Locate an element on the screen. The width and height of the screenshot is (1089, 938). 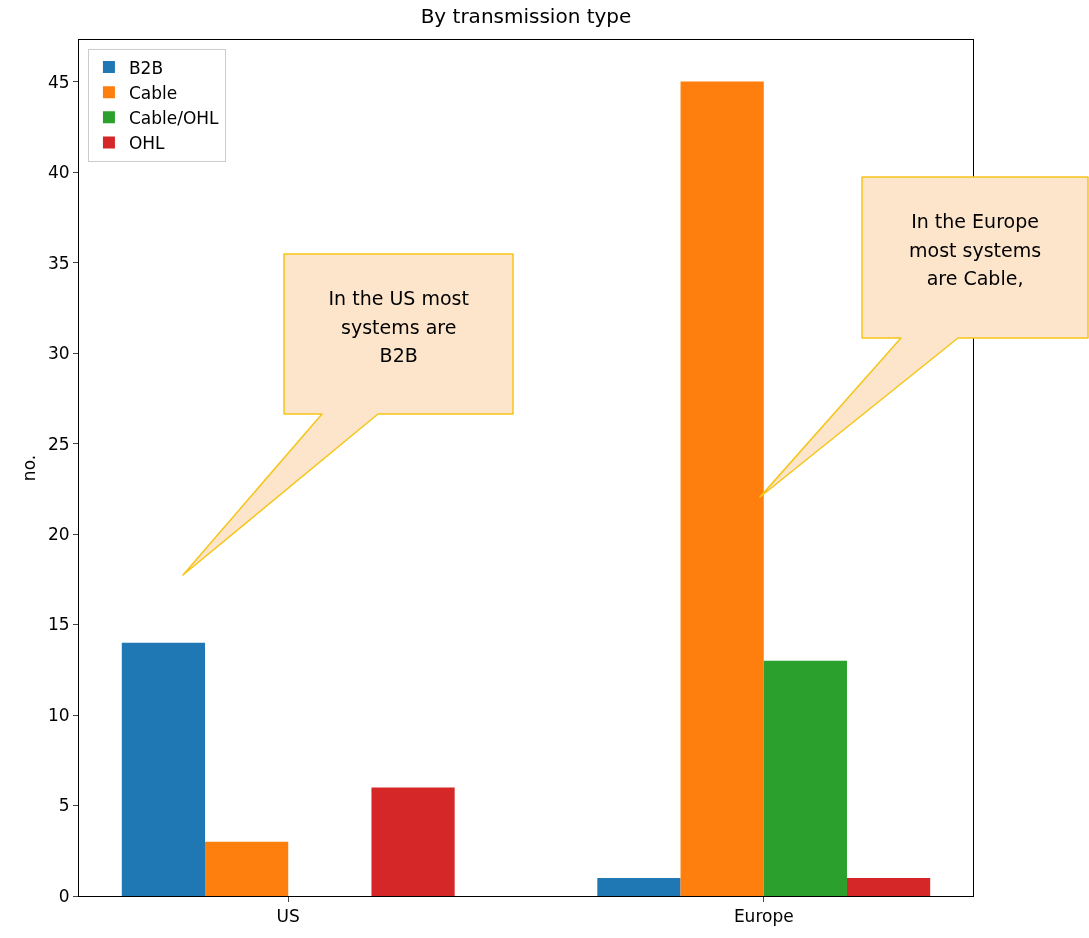
y-tick-label: 45 is located at coordinates (58, 81).